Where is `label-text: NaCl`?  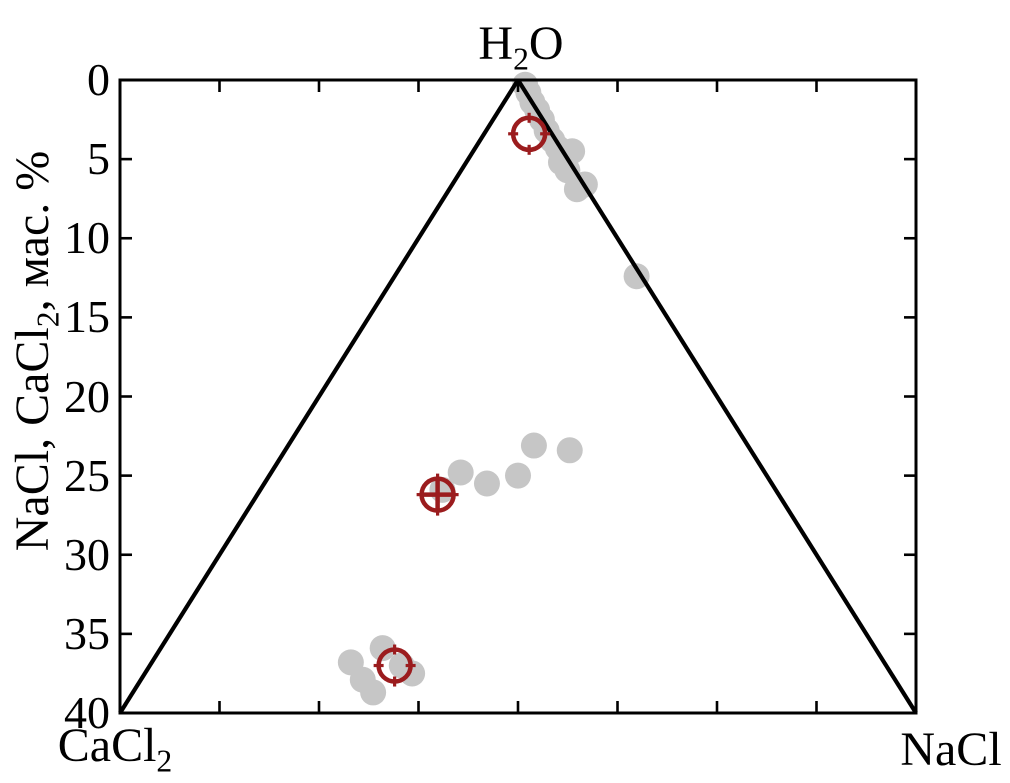
label-text: NaCl is located at coordinates (951, 749).